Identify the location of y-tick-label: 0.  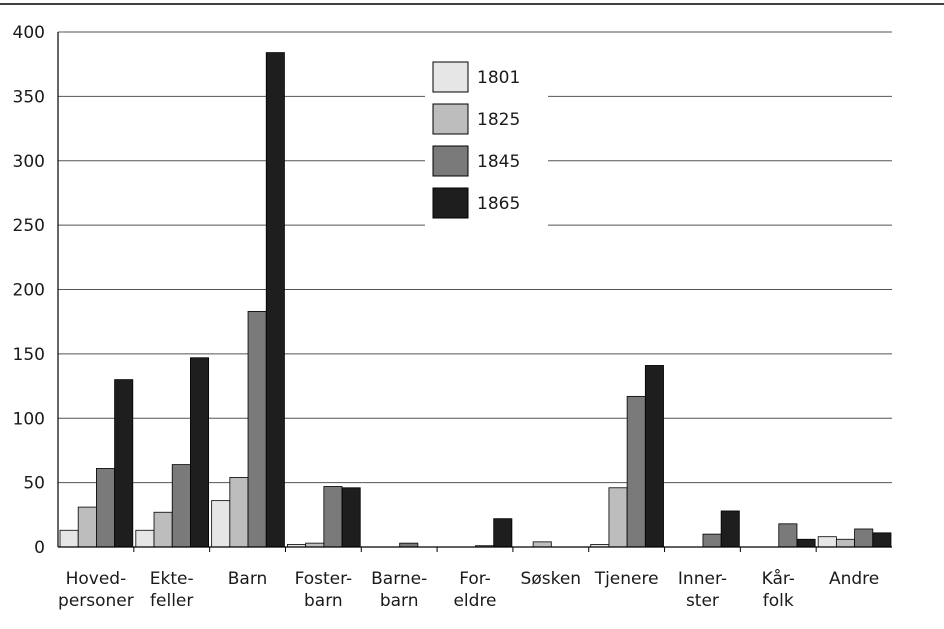
(39, 548).